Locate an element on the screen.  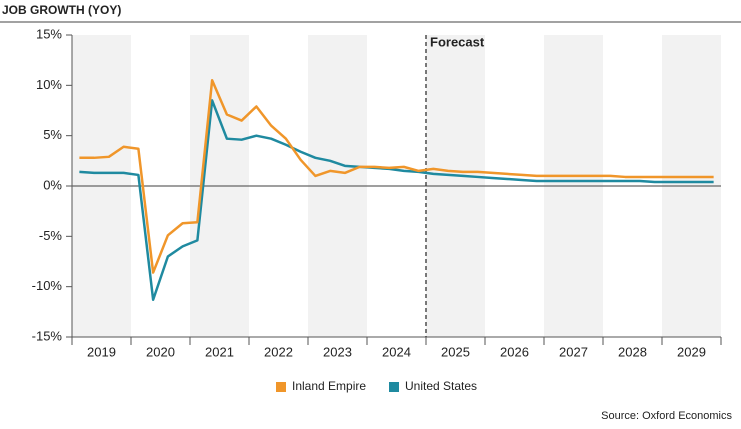
y-tick-label: 15% is located at coordinates (49, 33).